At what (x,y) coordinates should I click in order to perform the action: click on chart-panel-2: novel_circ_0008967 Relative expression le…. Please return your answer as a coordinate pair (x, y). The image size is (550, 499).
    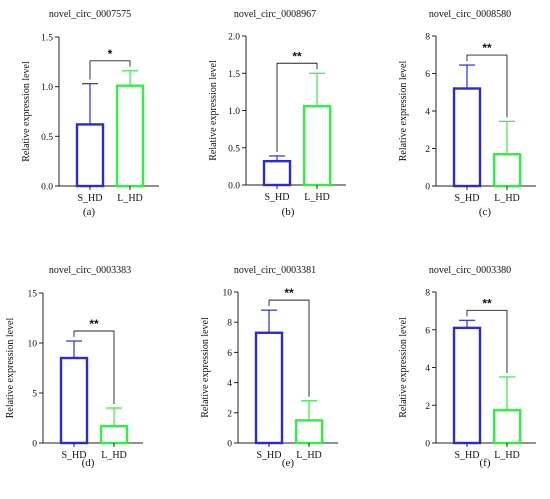
    Looking at the image, I should click on (277, 113).